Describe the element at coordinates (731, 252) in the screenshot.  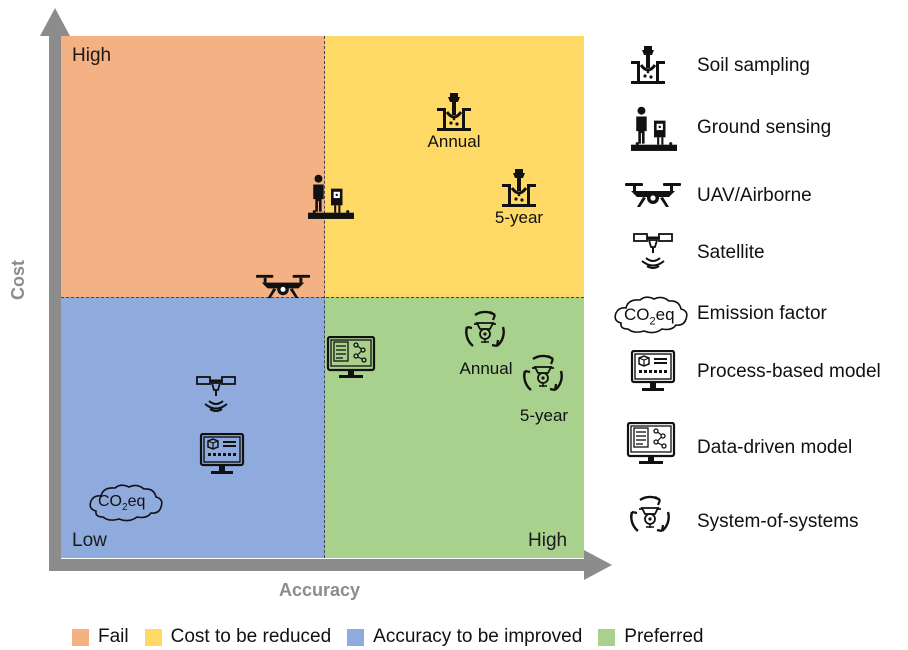
I see `legend-satellite-label: Satellite` at that location.